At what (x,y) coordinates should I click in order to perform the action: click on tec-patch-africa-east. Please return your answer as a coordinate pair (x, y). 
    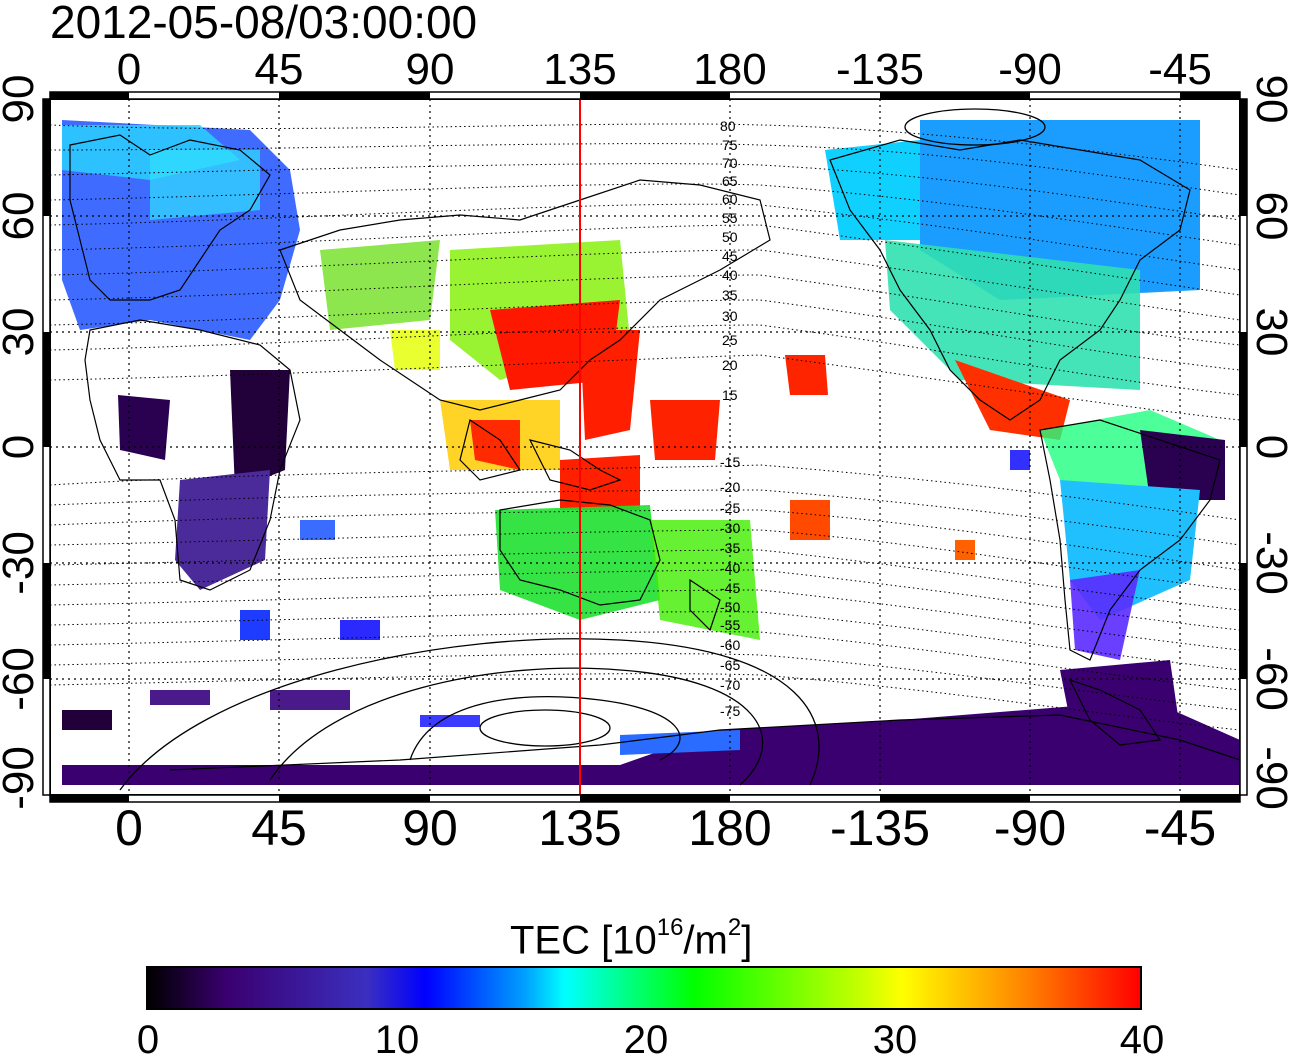
    Looking at the image, I should click on (260, 430).